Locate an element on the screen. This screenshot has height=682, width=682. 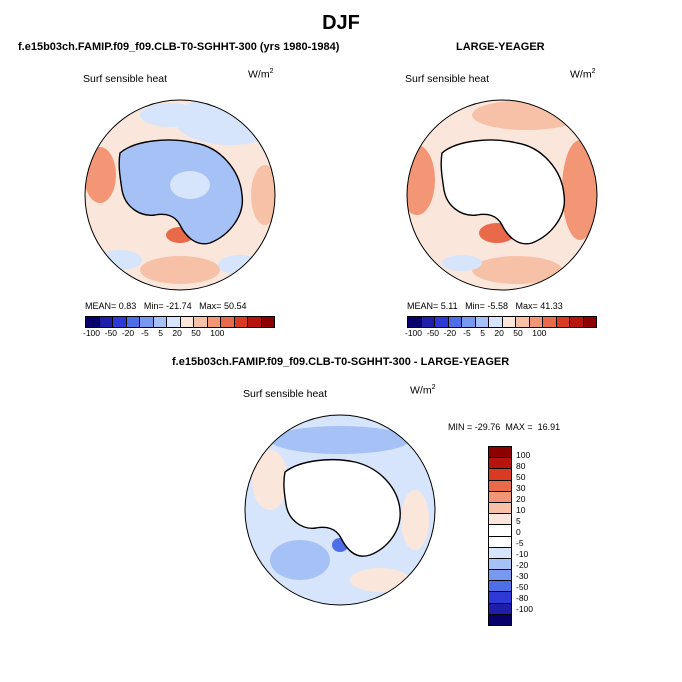
tick-label: -5 is located at coordinates (520, 543).